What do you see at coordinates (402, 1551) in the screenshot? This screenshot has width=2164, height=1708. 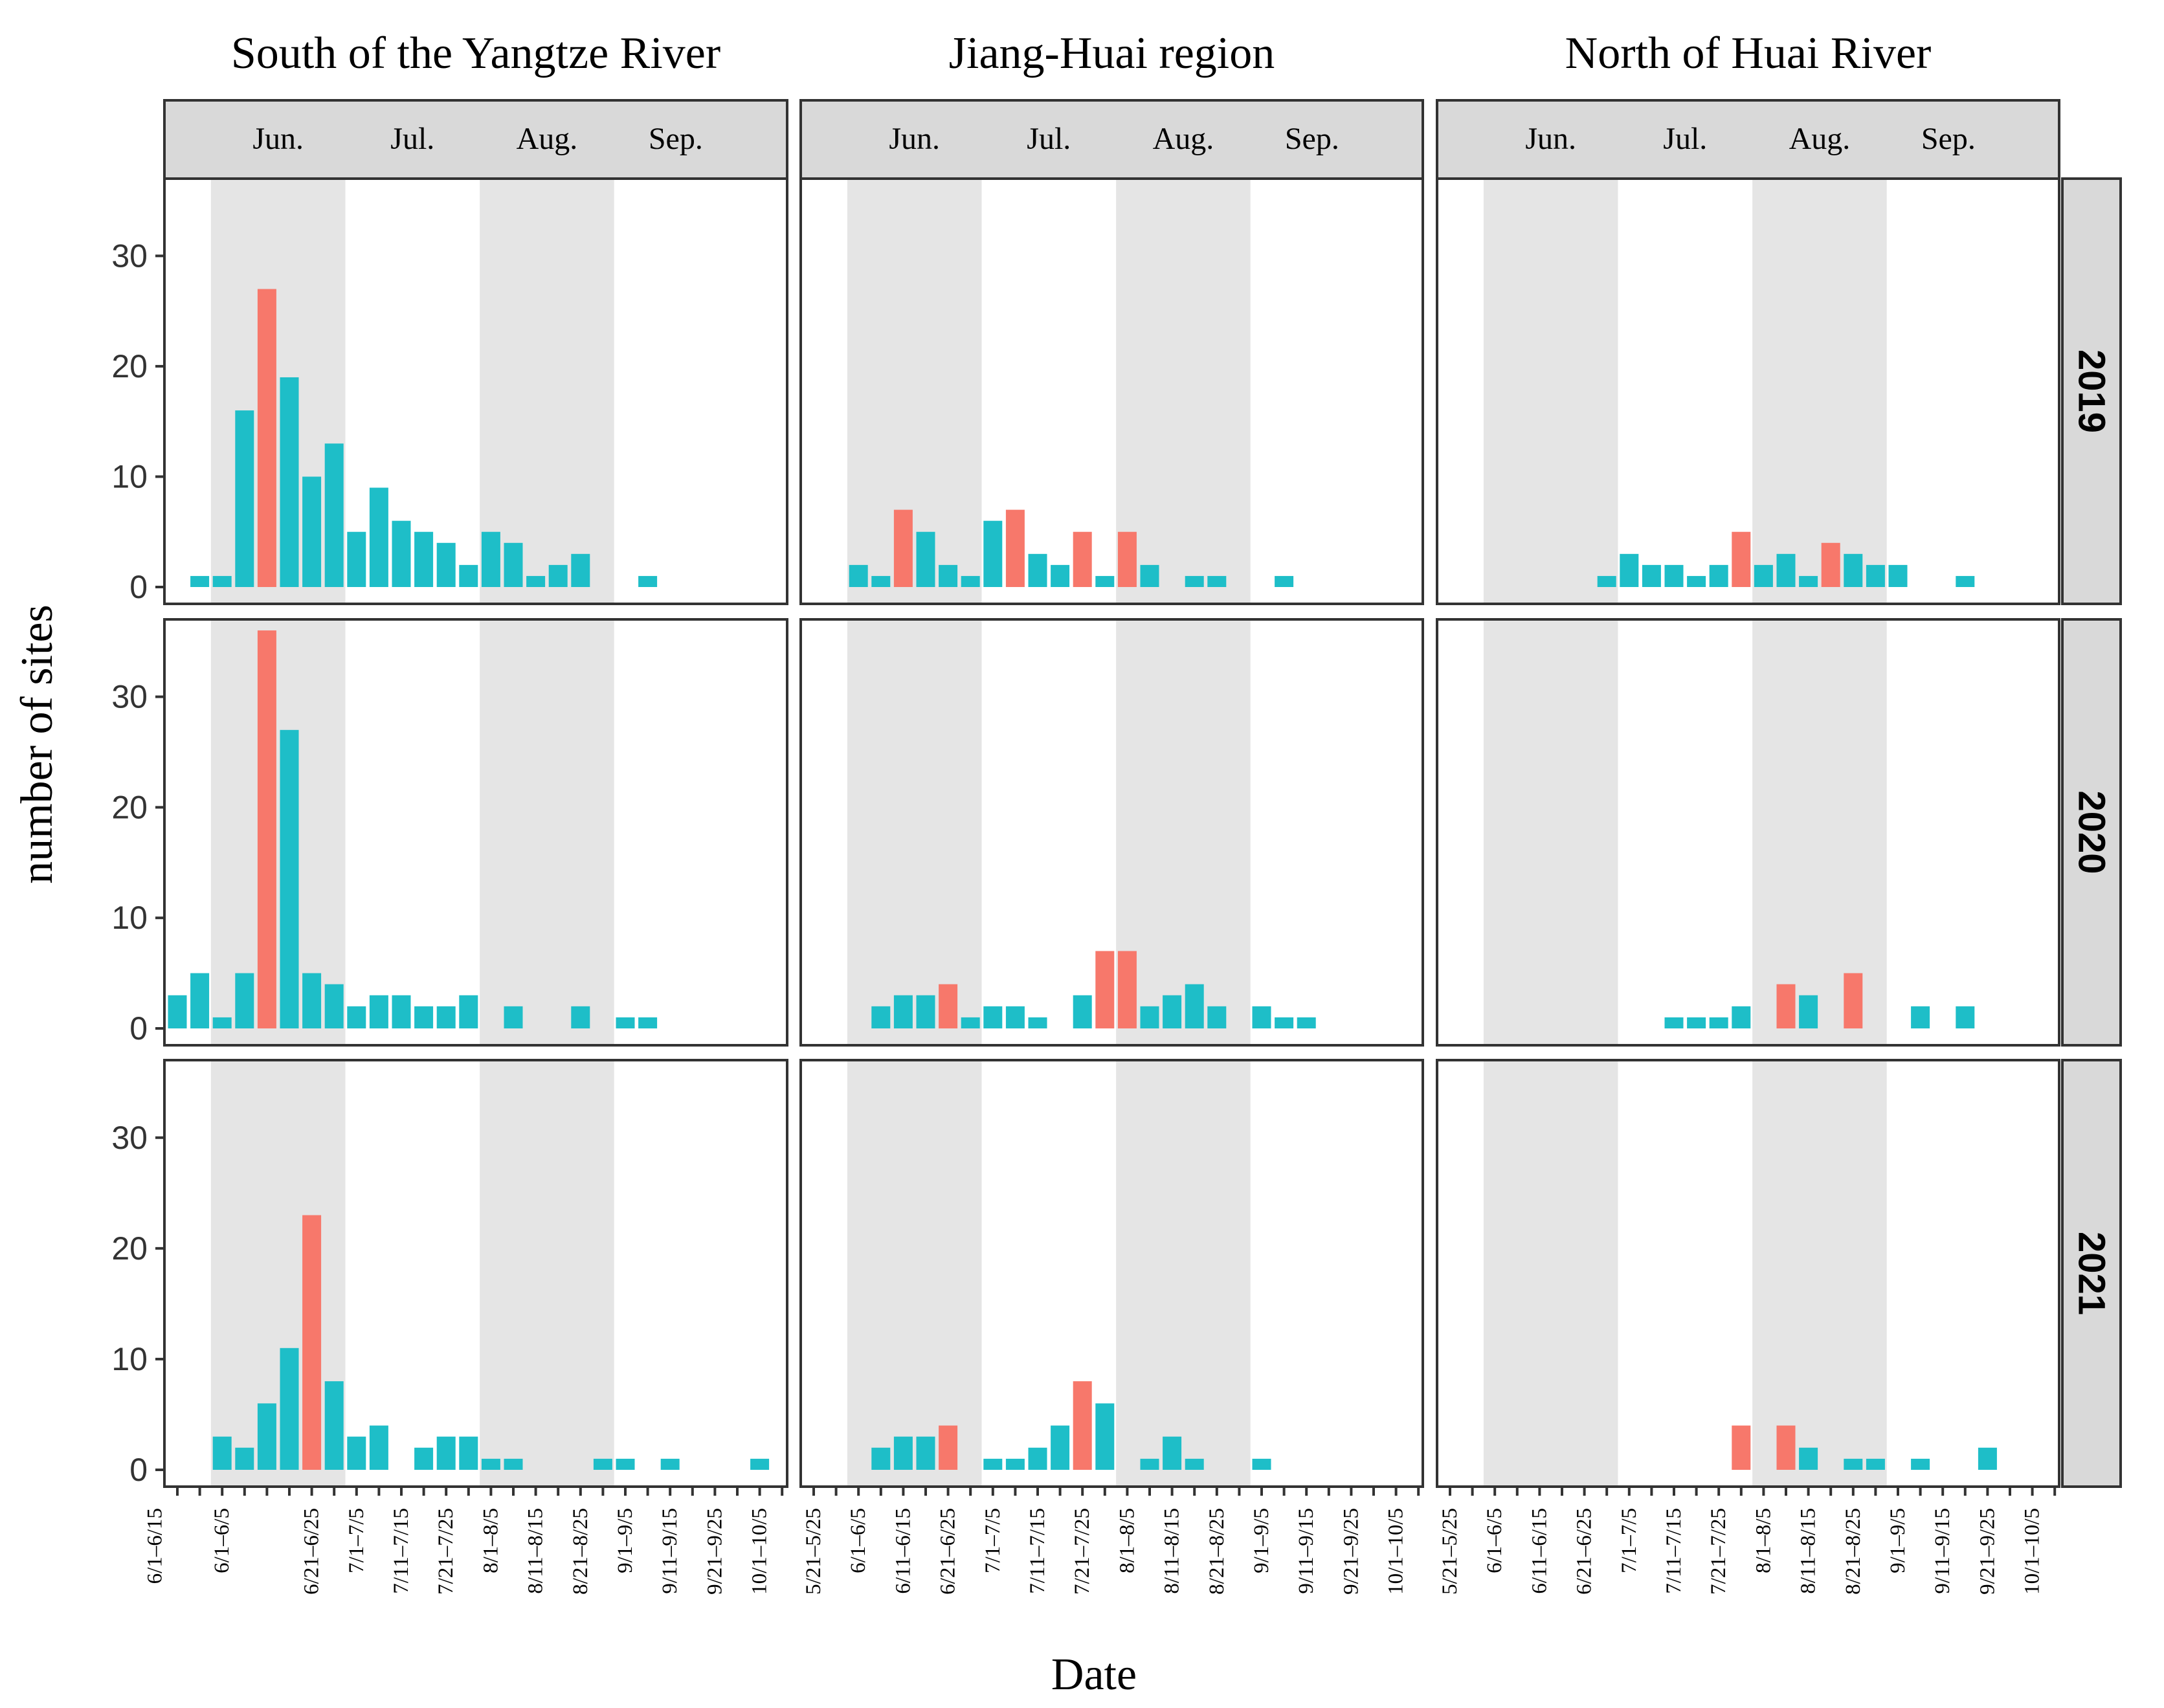 I see `x-tick-label: 7/11–7/15` at bounding box center [402, 1551].